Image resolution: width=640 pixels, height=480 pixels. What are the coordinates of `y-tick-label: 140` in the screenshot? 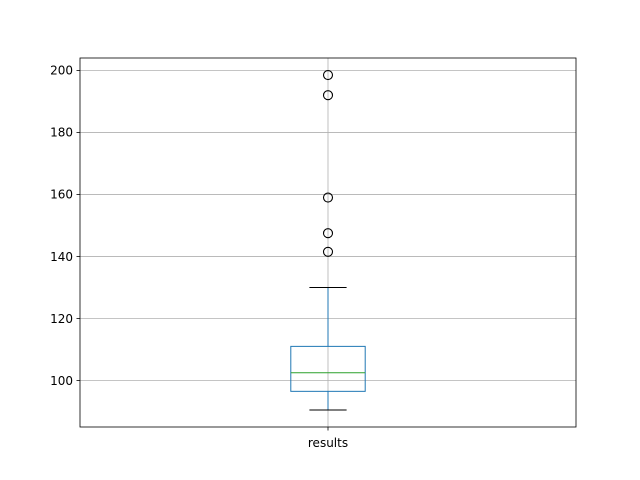 It's located at (61, 257).